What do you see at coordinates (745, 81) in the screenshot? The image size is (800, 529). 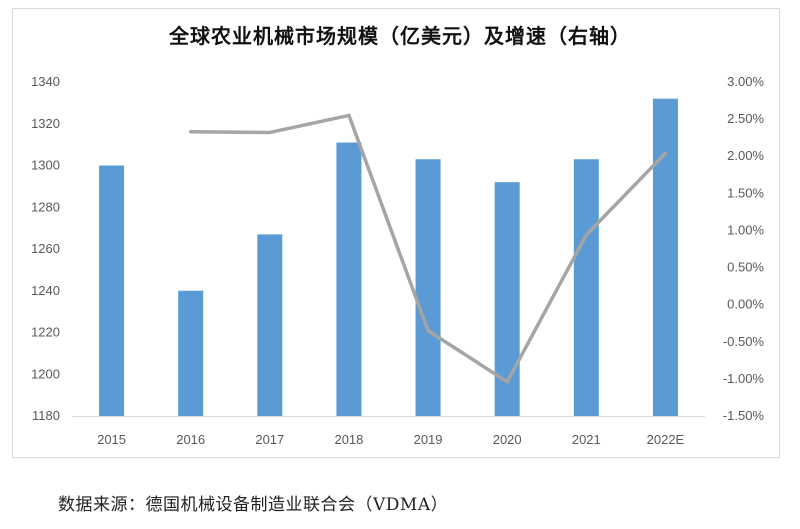 I see `y-right-tick-label: 3.00%` at bounding box center [745, 81].